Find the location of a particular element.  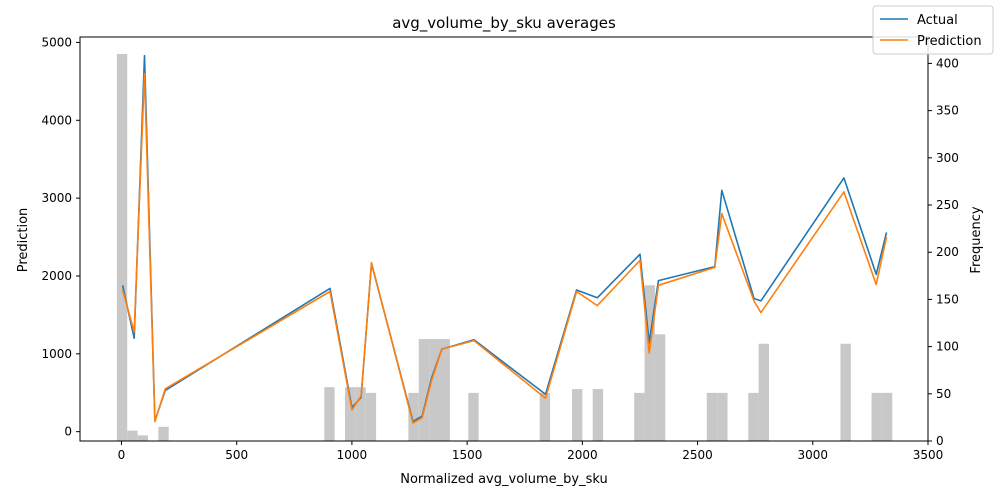

y2-tick-label: 100 is located at coordinates (947, 347).